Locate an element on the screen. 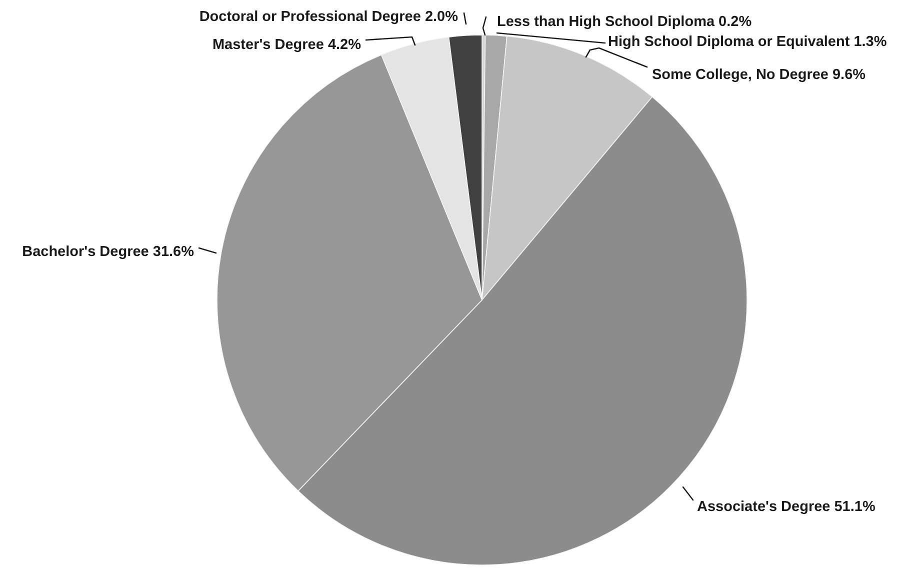  slice-label: Bachelor's Degree 31.6% is located at coordinates (108, 252).